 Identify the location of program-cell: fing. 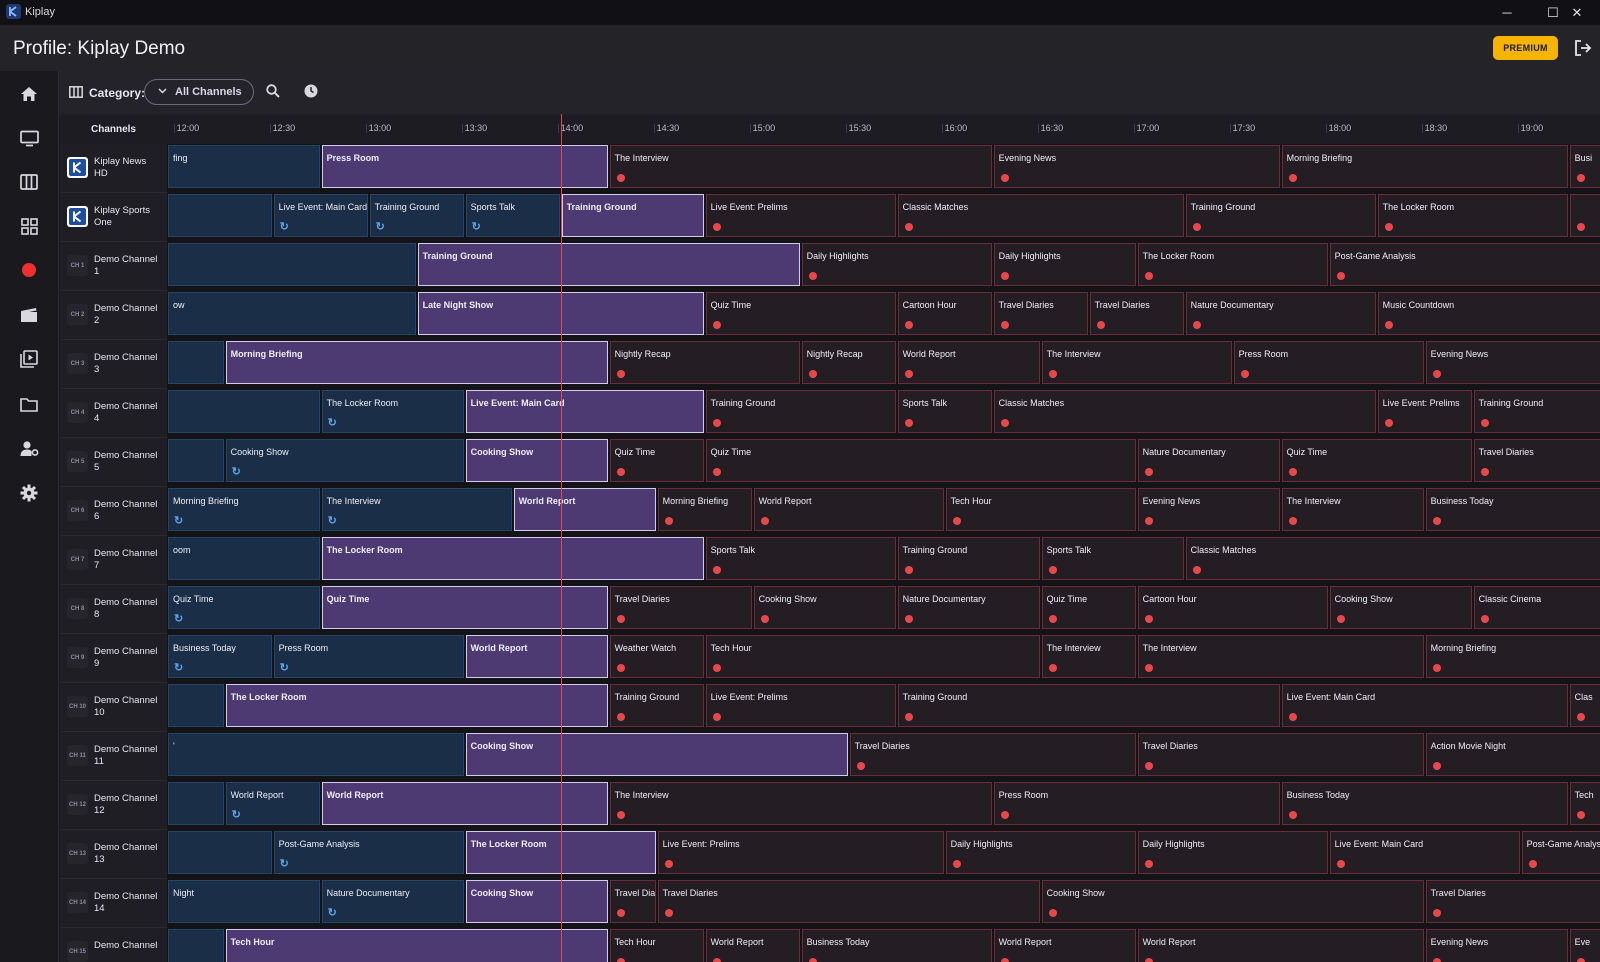
(244, 166).